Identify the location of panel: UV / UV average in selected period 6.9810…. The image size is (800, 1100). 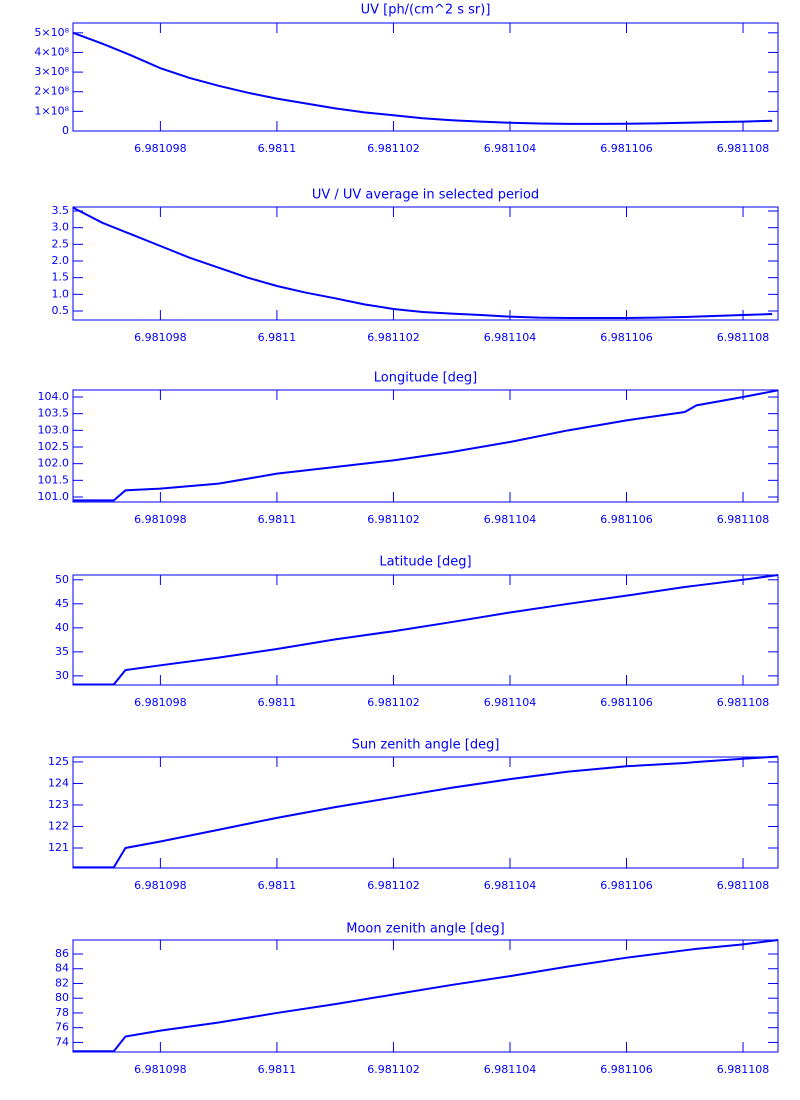
(415, 266).